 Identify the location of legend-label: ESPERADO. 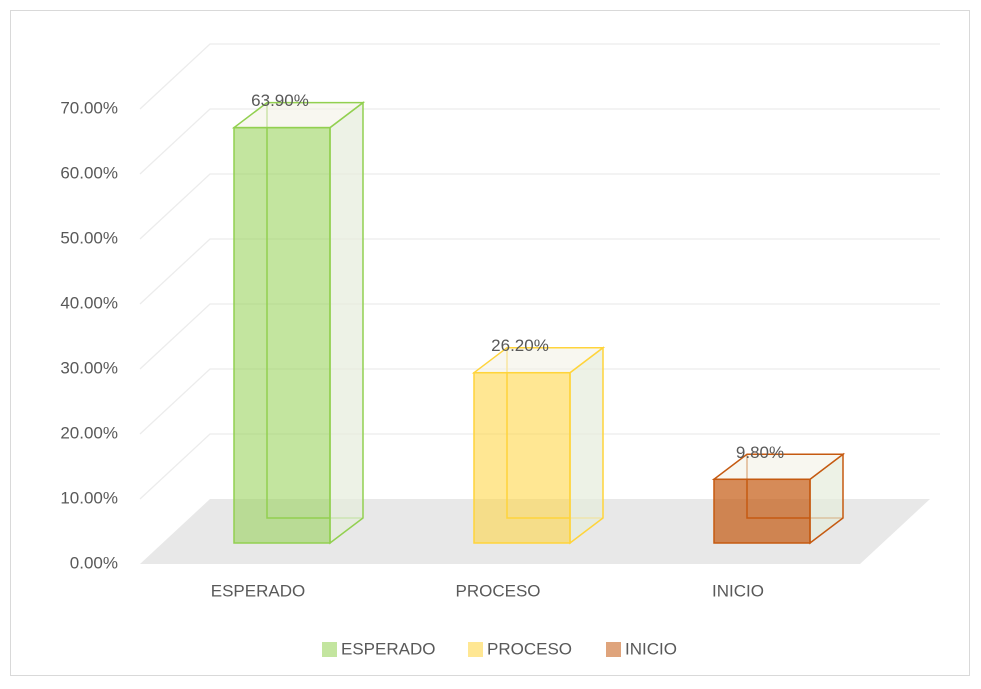
(388, 648).